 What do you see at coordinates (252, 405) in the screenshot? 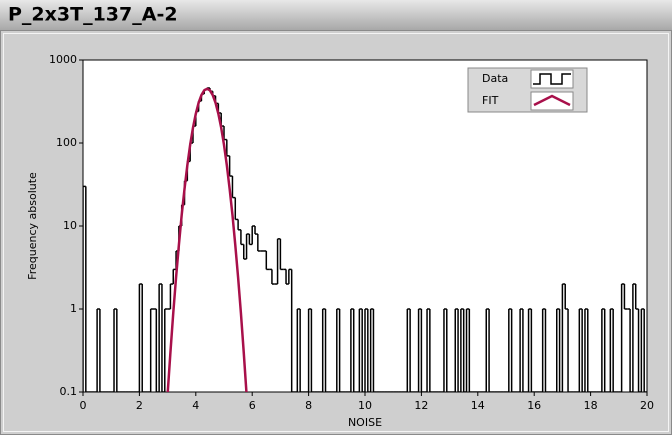
I see `x-tick-label: 6` at bounding box center [252, 405].